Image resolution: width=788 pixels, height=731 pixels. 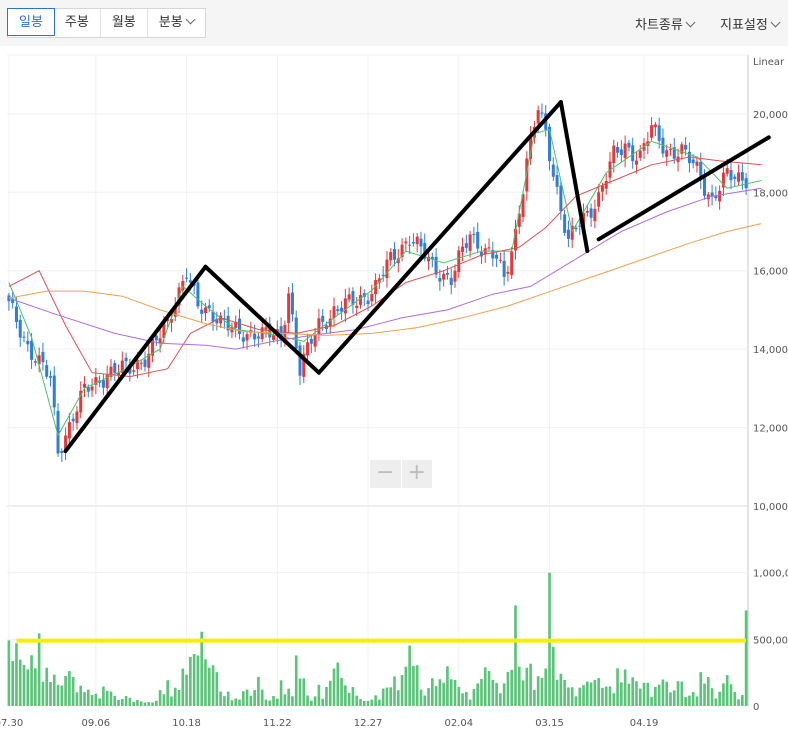 What do you see at coordinates (770, 640) in the screenshot?
I see `volume-tick-label: 500,000` at bounding box center [770, 640].